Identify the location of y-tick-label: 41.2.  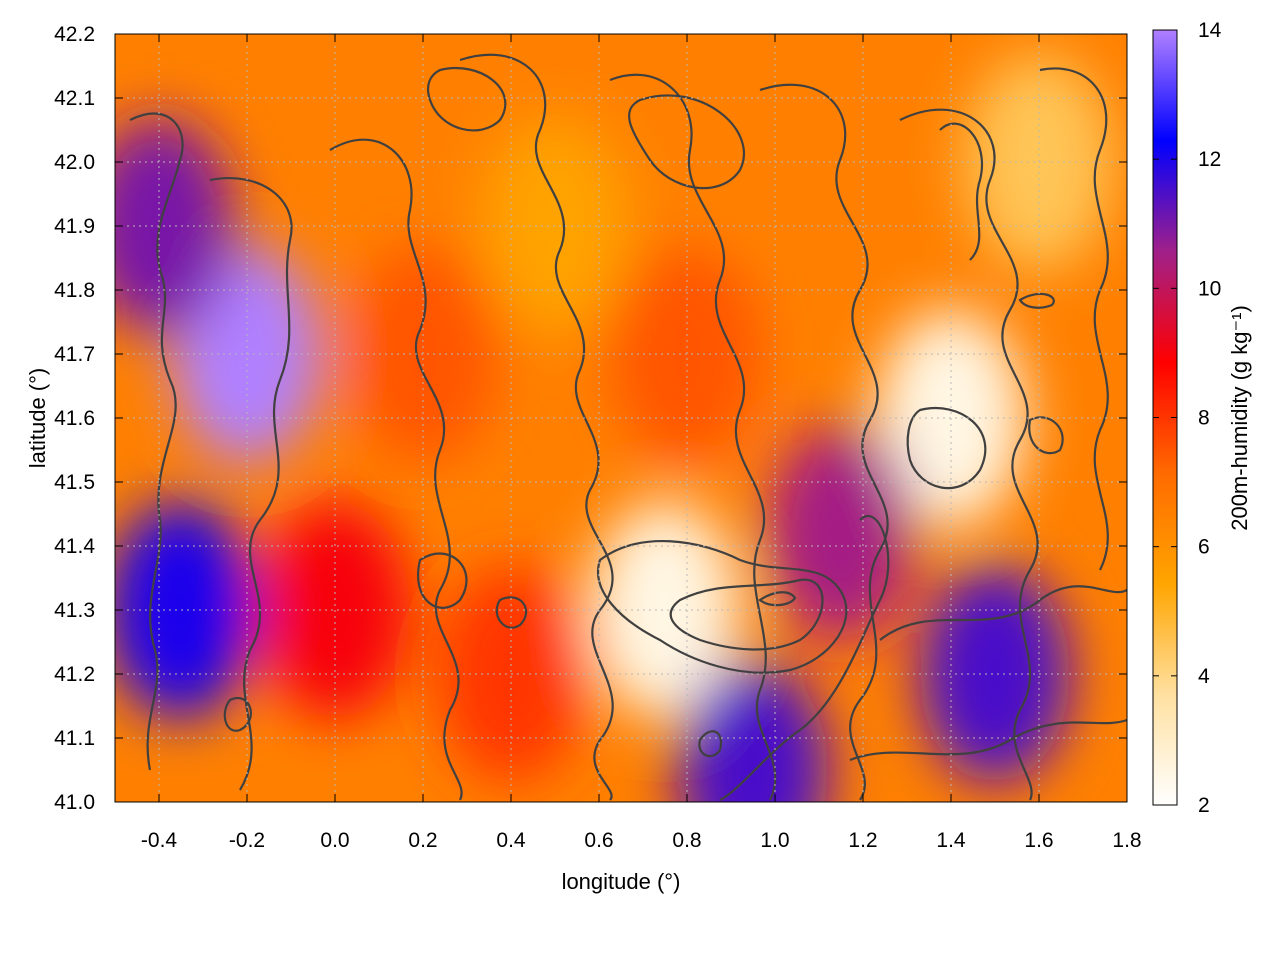
(74, 674).